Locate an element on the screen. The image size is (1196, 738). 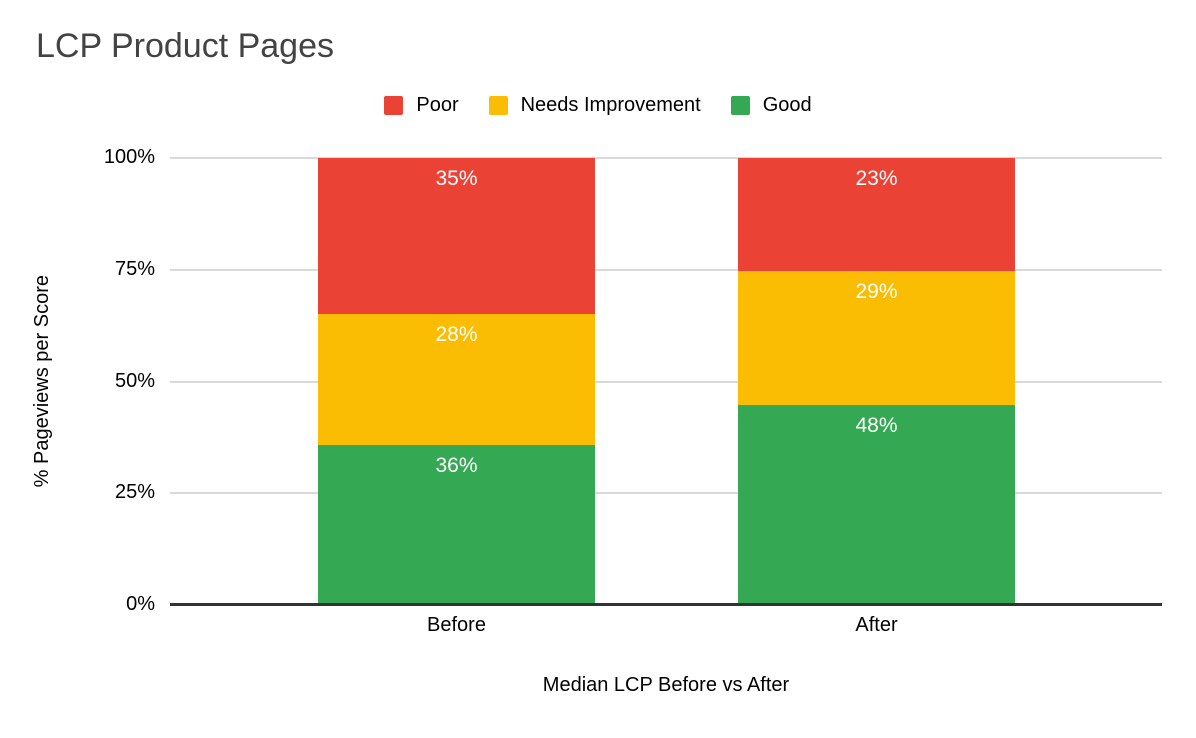
segment-value-label: 23% is located at coordinates (876, 178).